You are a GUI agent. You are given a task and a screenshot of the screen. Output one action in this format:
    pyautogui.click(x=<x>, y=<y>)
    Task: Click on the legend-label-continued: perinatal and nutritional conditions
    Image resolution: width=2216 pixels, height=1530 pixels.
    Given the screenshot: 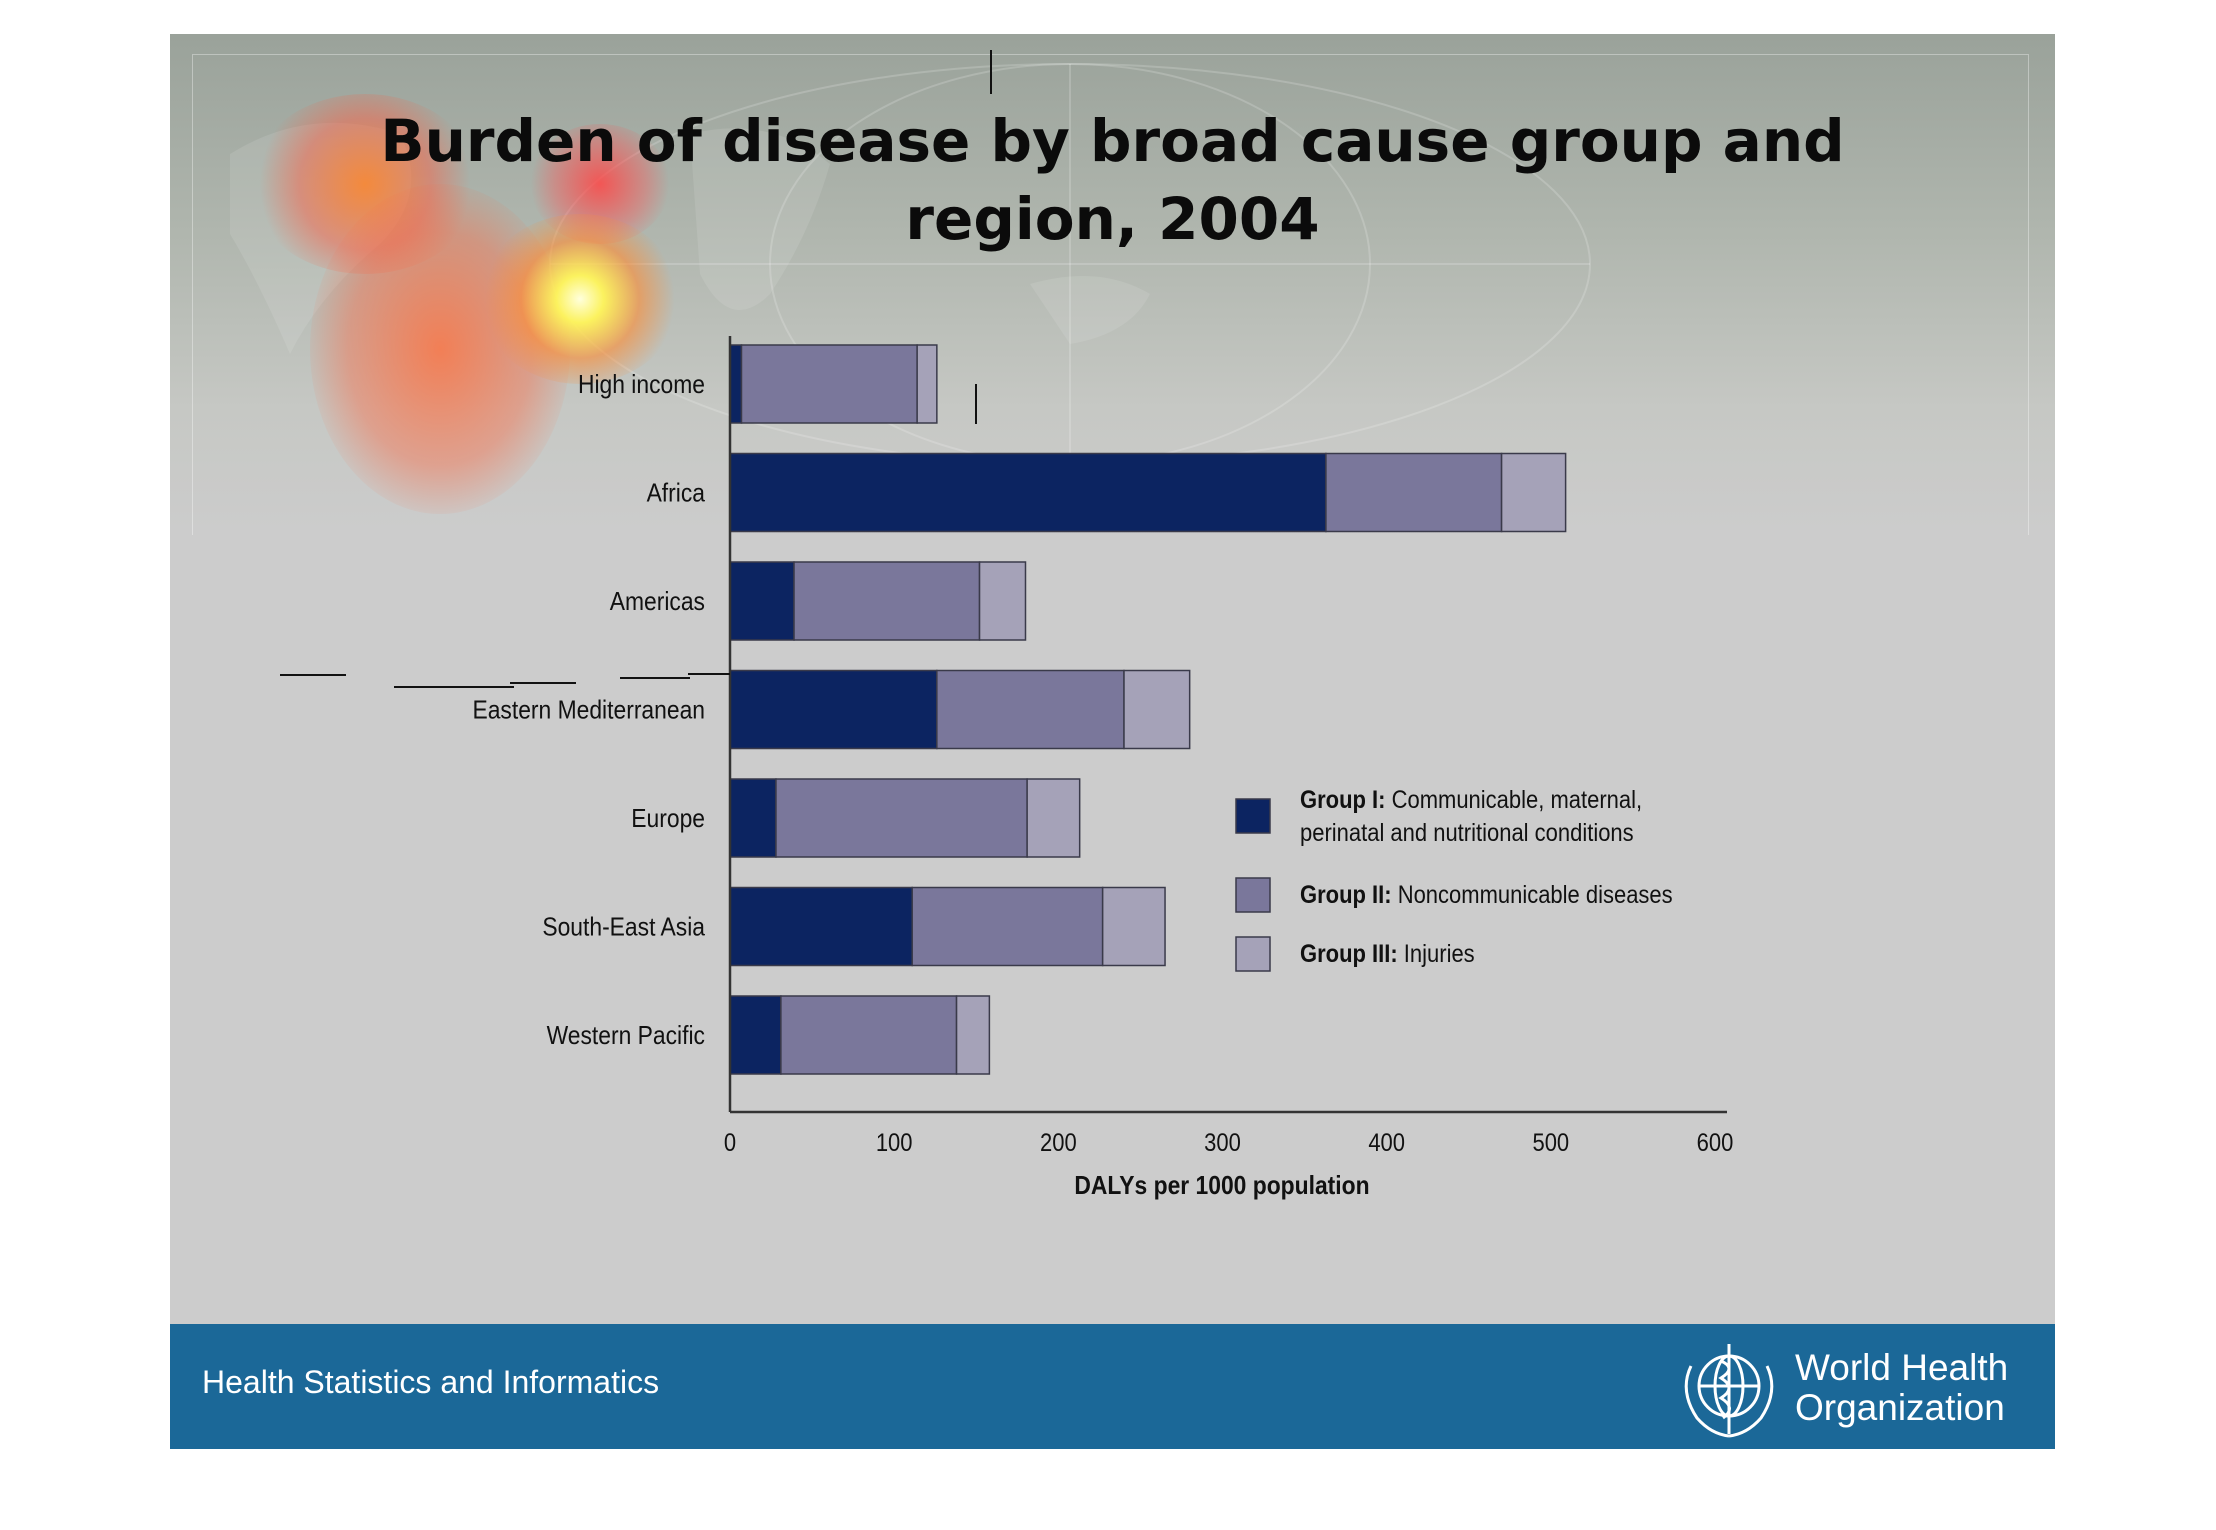 What is the action you would take?
    pyautogui.click(x=1467, y=833)
    